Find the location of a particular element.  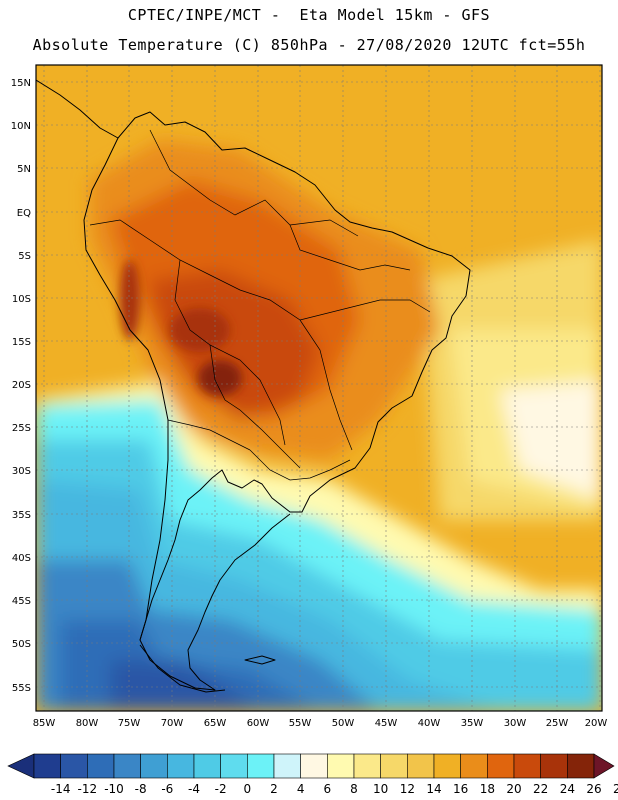

lon-label: 65W is located at coordinates (215, 723).